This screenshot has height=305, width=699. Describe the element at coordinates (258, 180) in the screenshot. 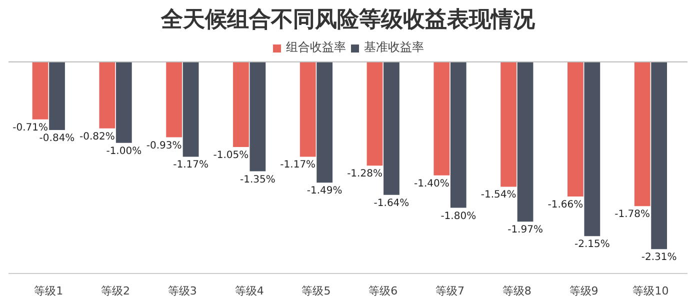

I see `data-label: -1.35%` at that location.